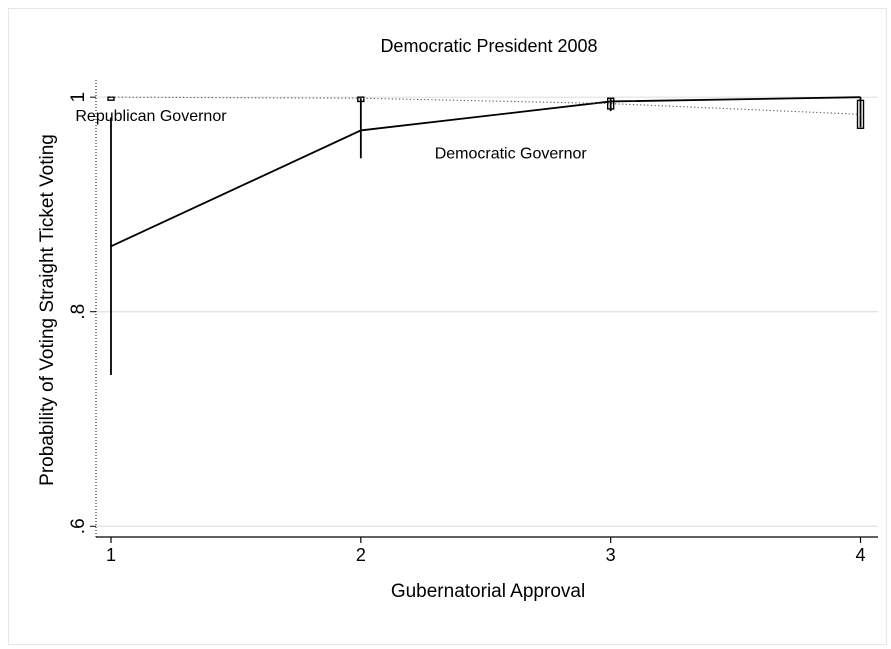 The image size is (891, 649). I want to click on annotation-0: Republican Governor, so click(151, 116).